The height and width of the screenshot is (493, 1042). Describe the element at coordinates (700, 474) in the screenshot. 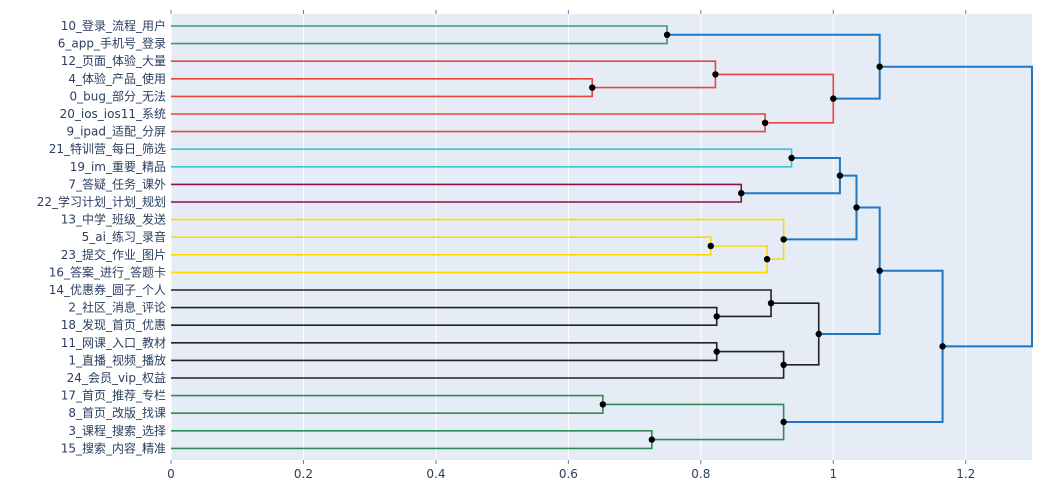

I see `x-tick-label: 0.8` at that location.